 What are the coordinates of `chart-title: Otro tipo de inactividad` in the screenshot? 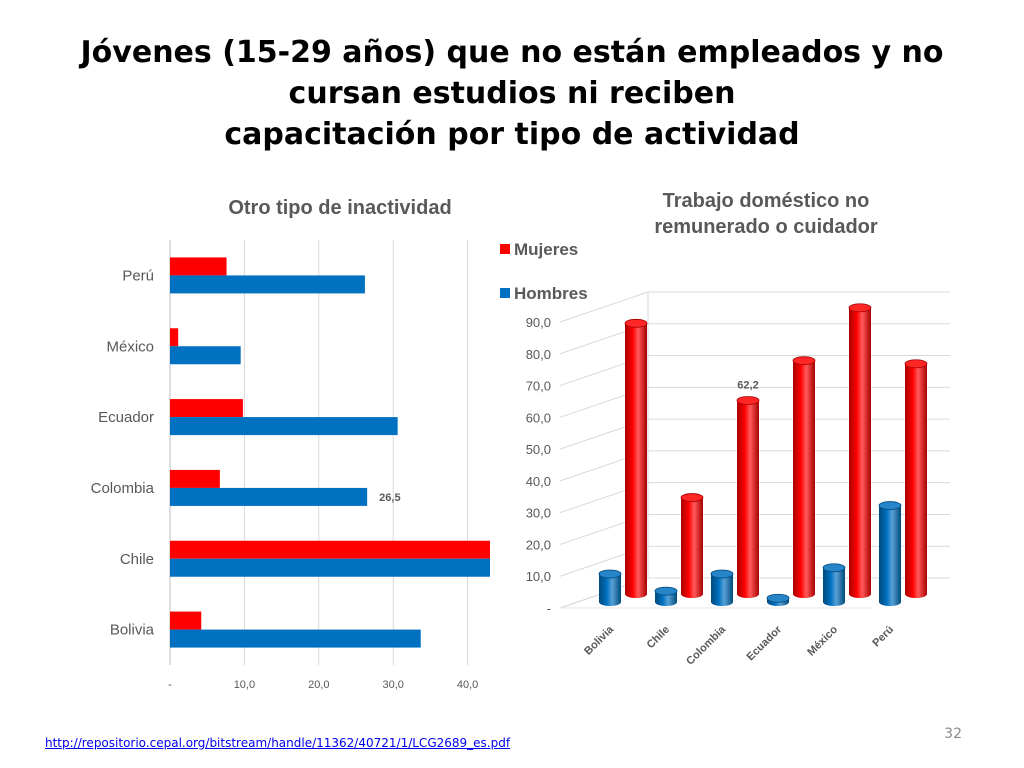 It's located at (339, 208).